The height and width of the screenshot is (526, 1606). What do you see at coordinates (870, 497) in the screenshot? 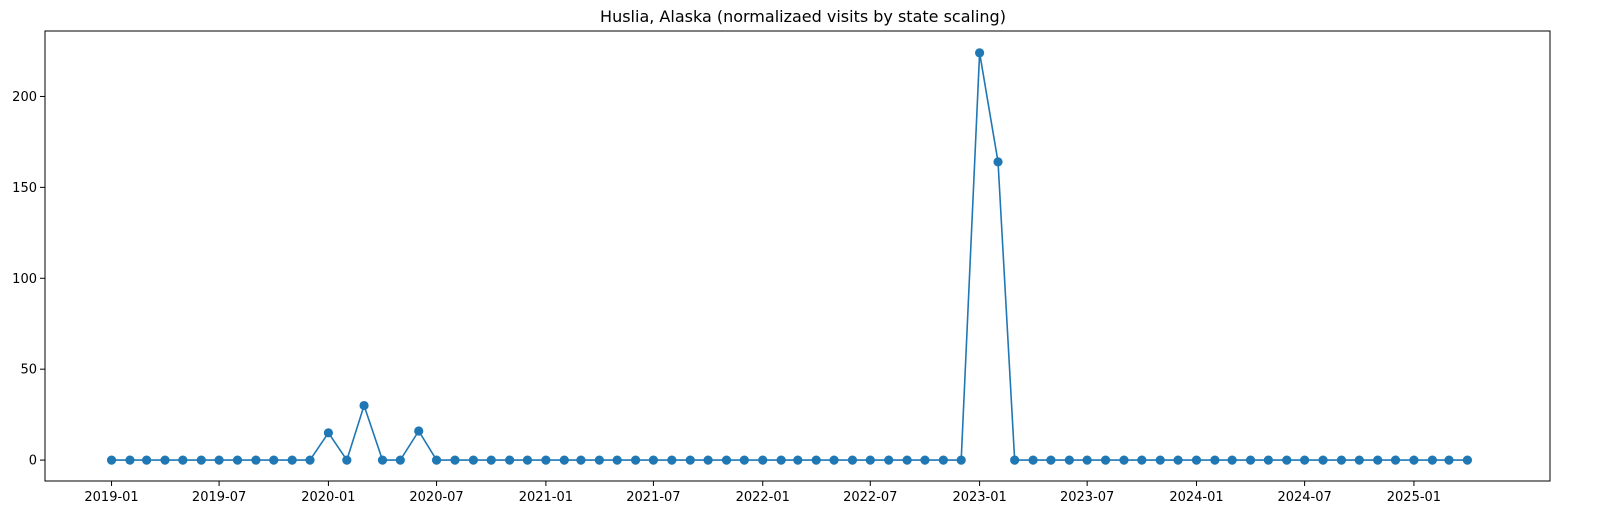
I see `x-tick-label: 2022-07` at bounding box center [870, 497].